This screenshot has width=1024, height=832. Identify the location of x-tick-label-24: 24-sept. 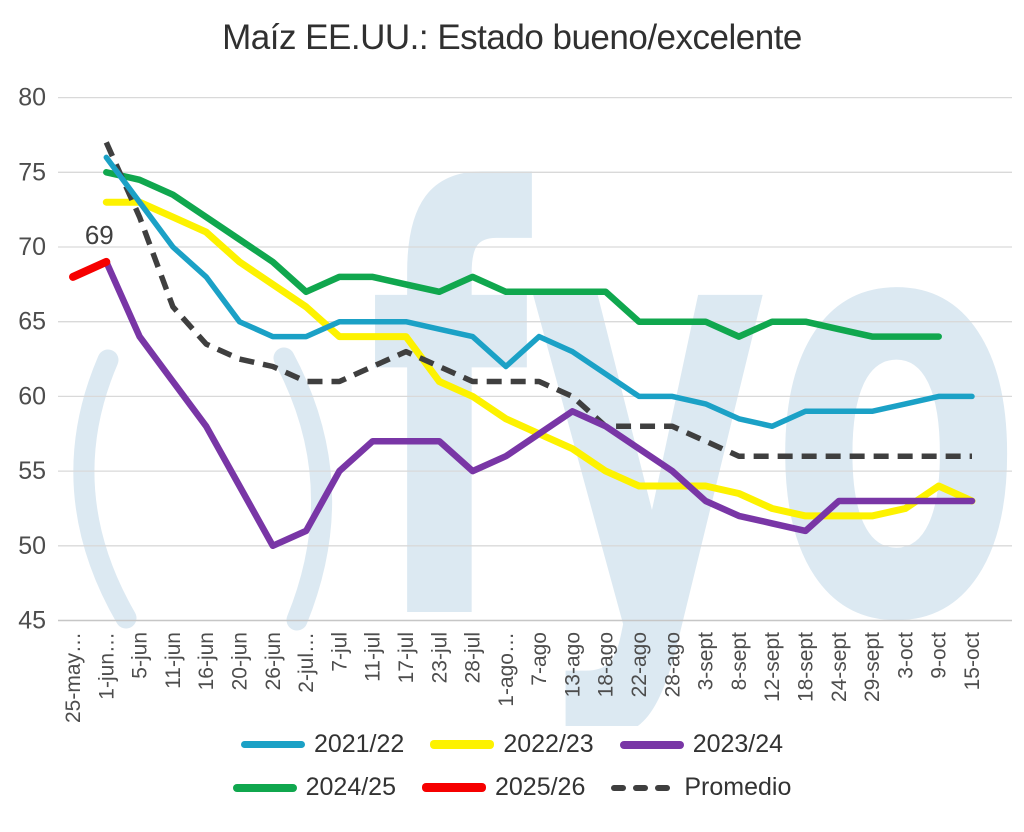
(839, 667).